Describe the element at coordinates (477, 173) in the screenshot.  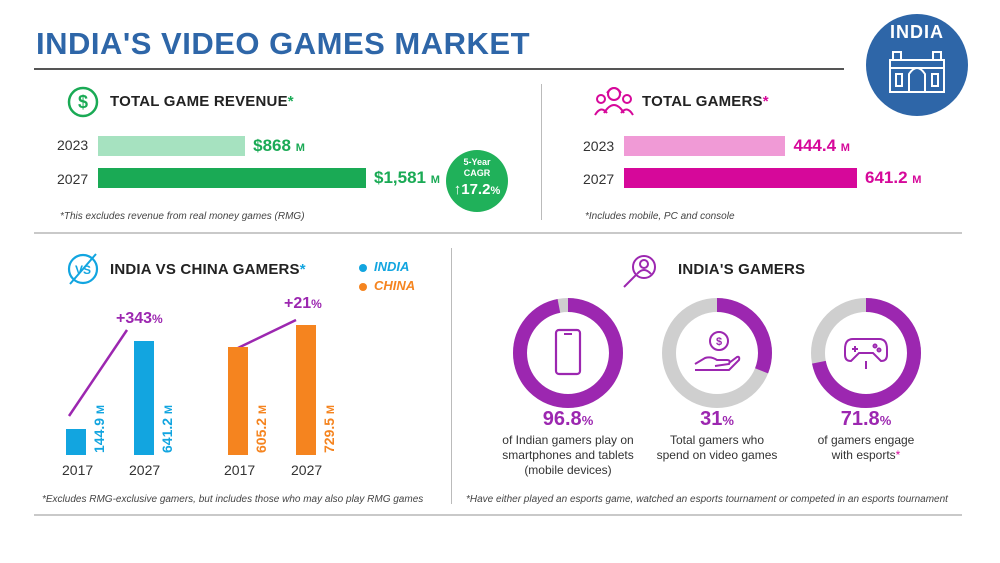
I see `cagr-label-2: CAGR` at that location.